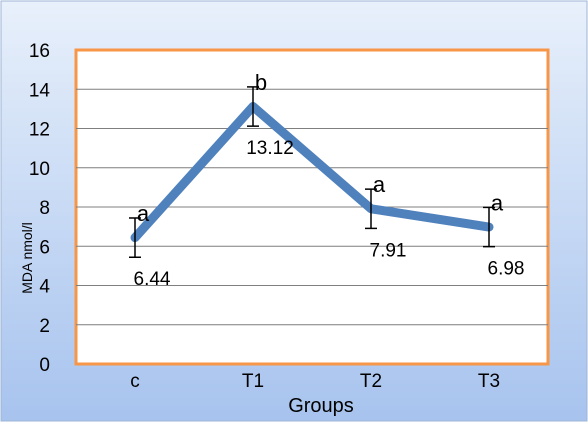  Describe the element at coordinates (321, 406) in the screenshot. I see `x-axis-title: Groups` at that location.